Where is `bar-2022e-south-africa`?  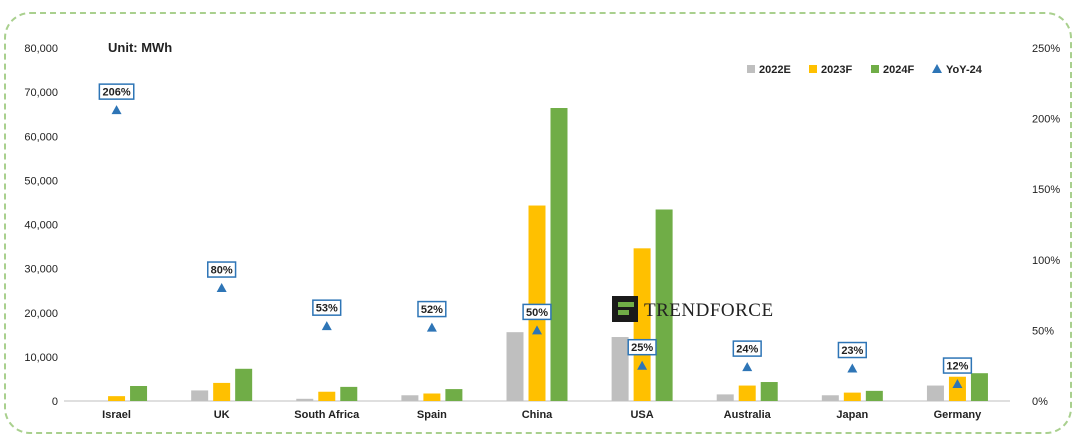 bar-2022e-south-africa is located at coordinates (305, 399).